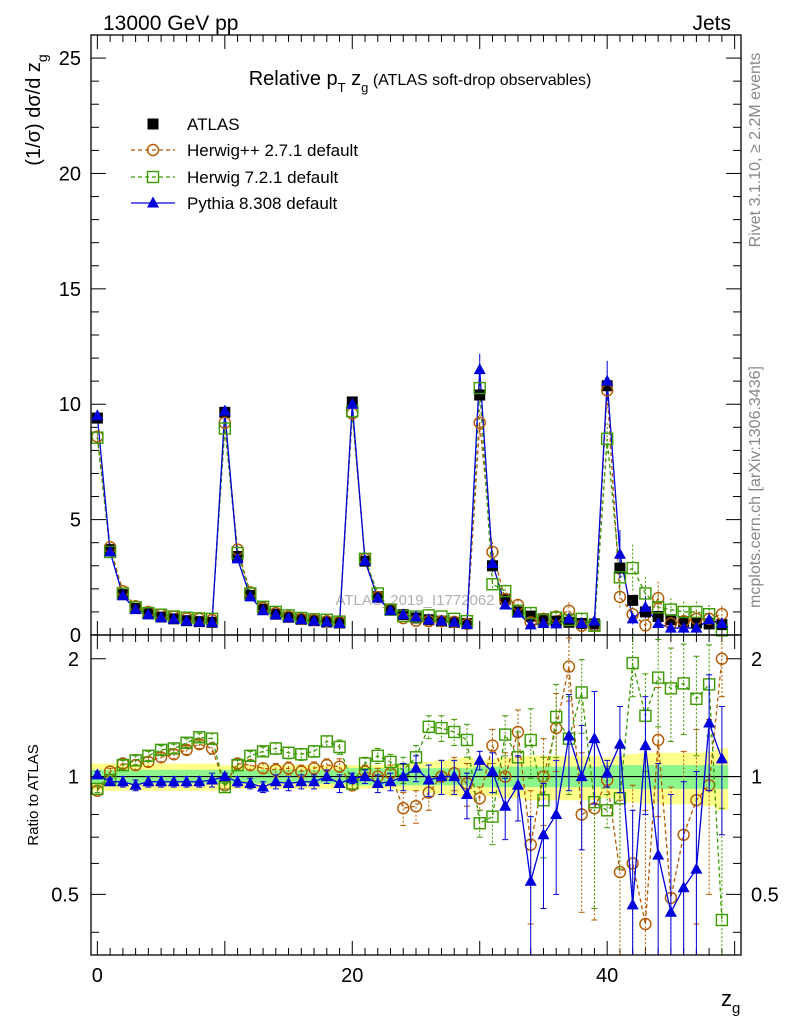 The image size is (786, 1024). Describe the element at coordinates (272, 150) in the screenshot. I see `legend-label: Herwig++ 2.7.1 default` at that location.